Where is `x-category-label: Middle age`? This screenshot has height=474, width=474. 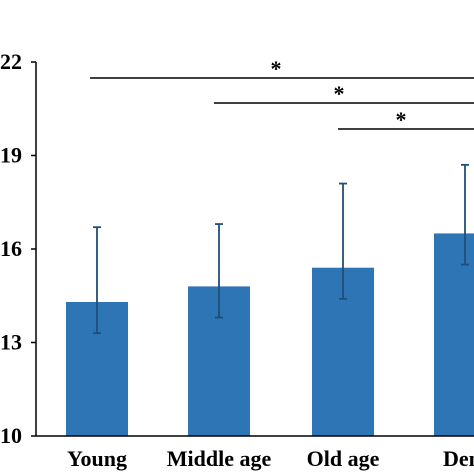 x-category-label: Middle age is located at coordinates (219, 458).